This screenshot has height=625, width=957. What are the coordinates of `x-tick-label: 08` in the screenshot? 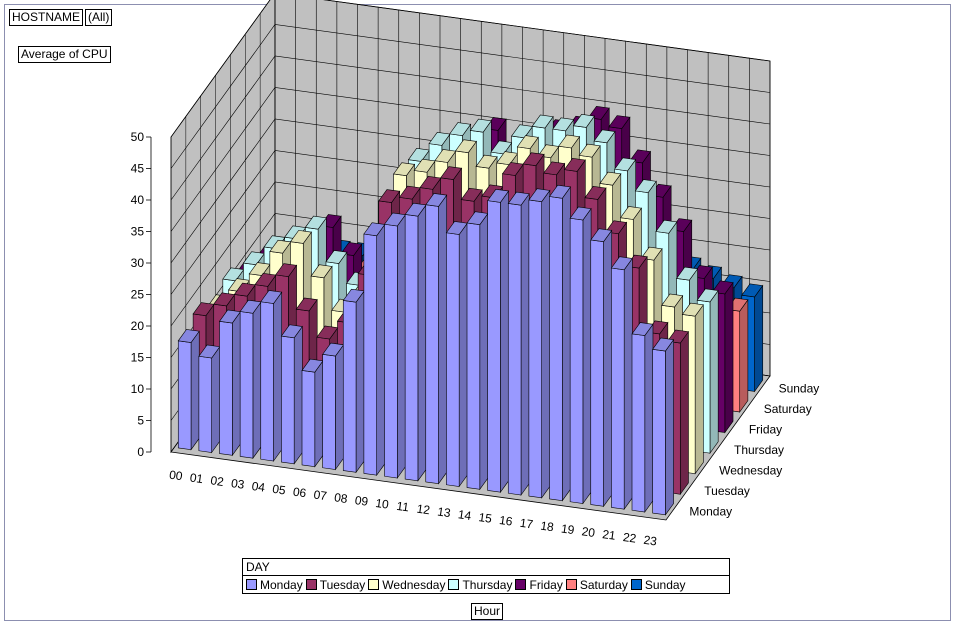 It's located at (340, 498).